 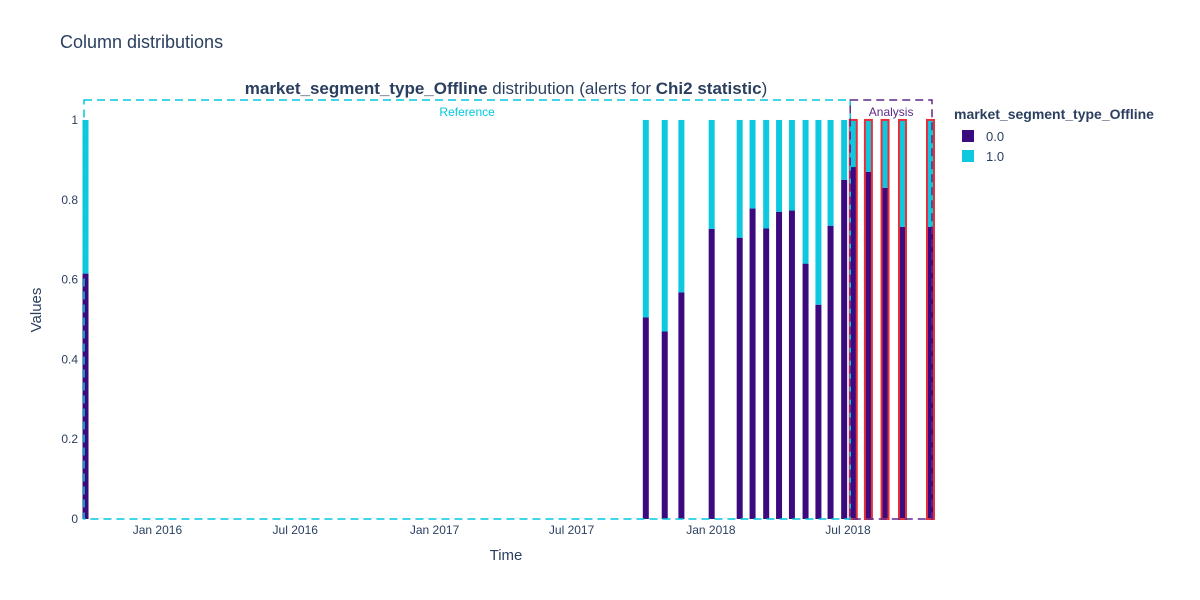 I want to click on figure-title: Column distributions, so click(x=142, y=42).